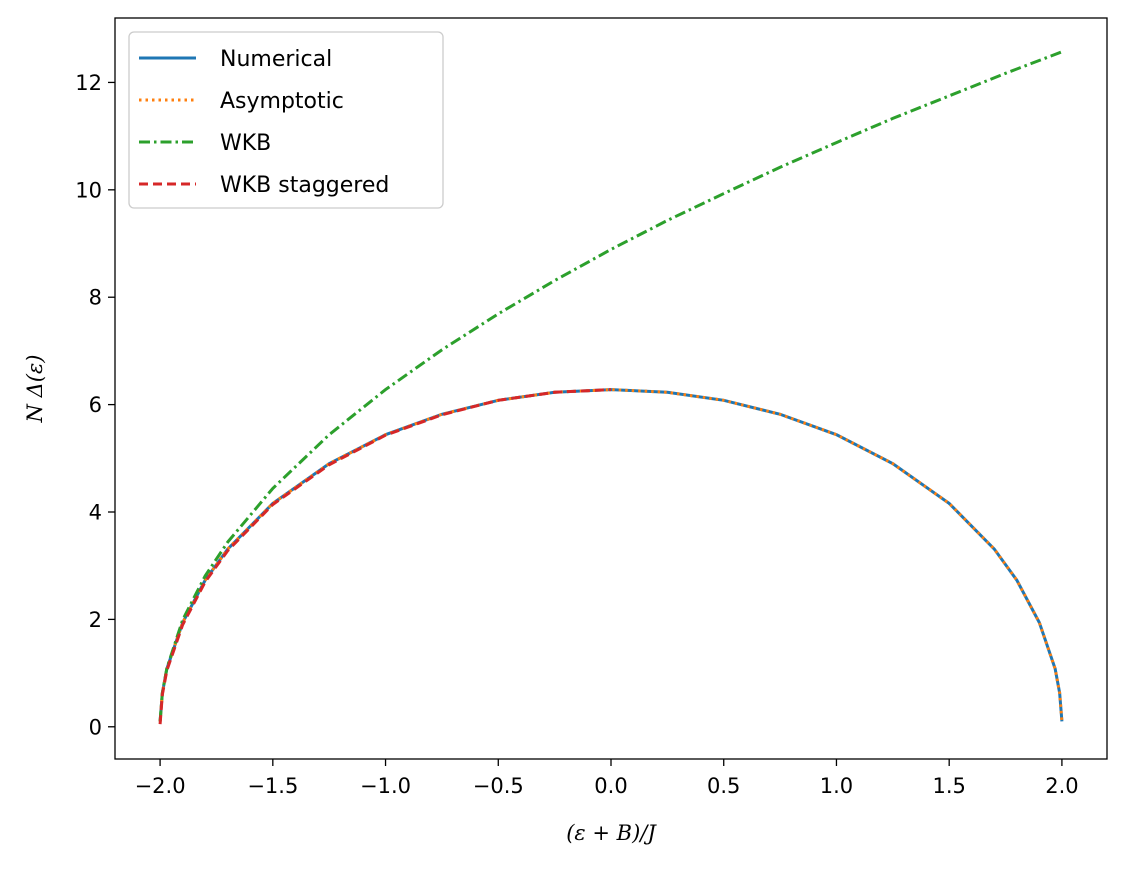 This screenshot has height=869, width=1126. I want to click on y-tick-label: 6, so click(95, 405).